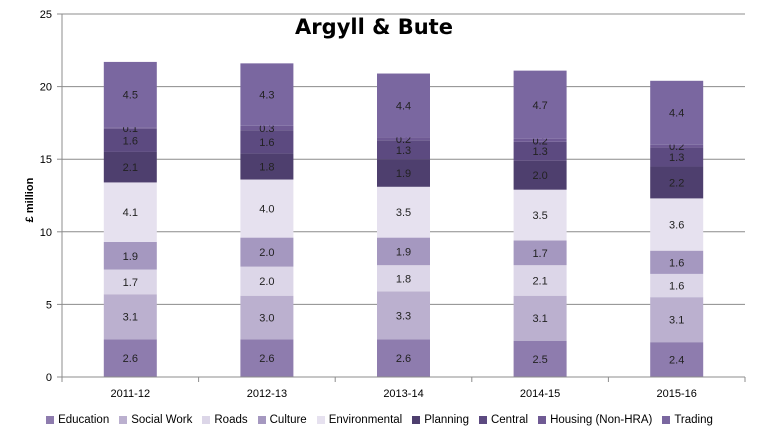  Describe the element at coordinates (288, 420) in the screenshot. I see `legend-label: Culture` at that location.